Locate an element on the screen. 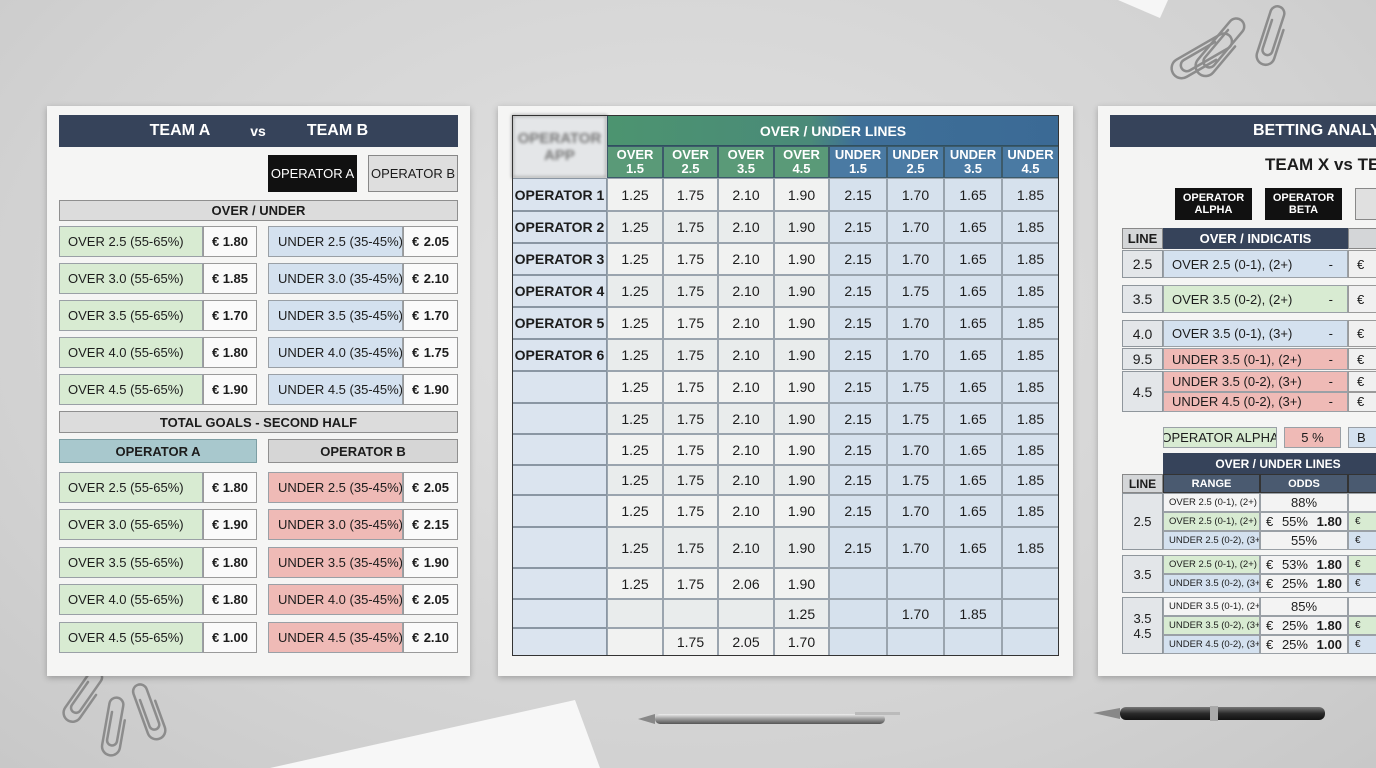 The width and height of the screenshot is (1376, 768). column-header: OVER 3.5 is located at coordinates (746, 162).